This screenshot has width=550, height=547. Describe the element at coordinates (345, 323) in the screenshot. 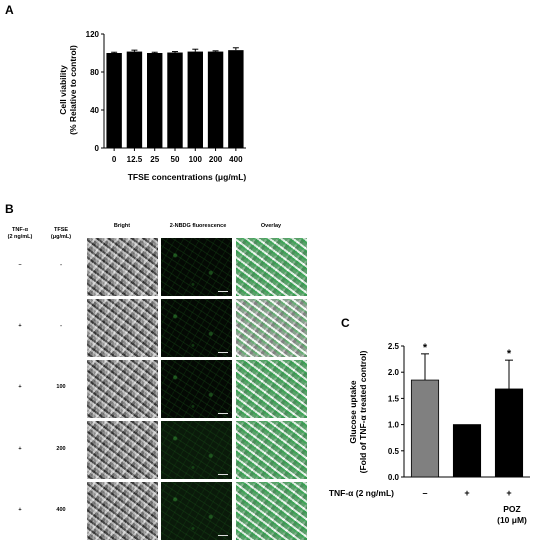

I see `panel-label-c: C` at that location.